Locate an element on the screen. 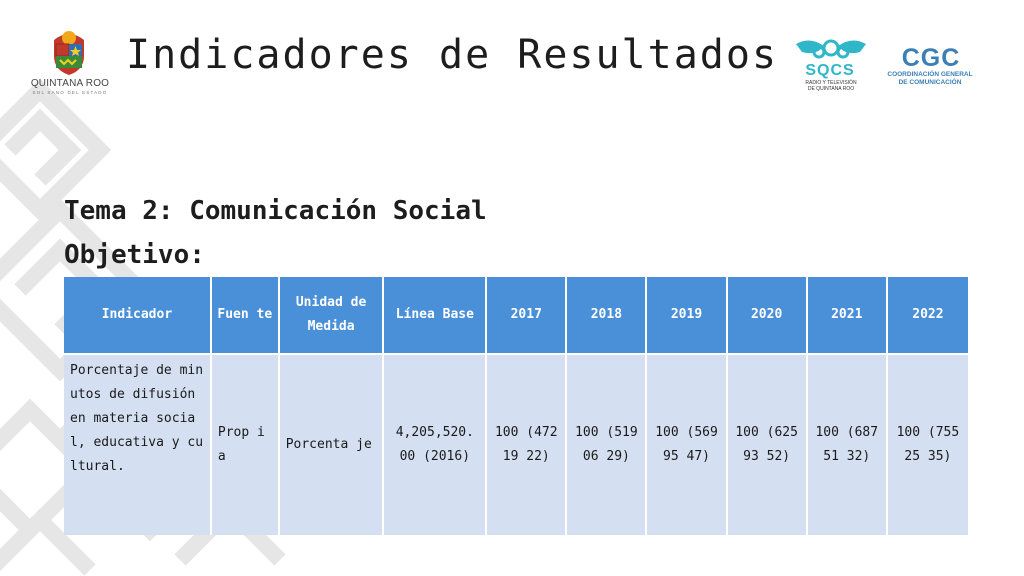 The image size is (1024, 576). sqcs-logo: SQCS RADIO Y TELEVISIÓN DE QUINTANA ROO is located at coordinates (831, 65).